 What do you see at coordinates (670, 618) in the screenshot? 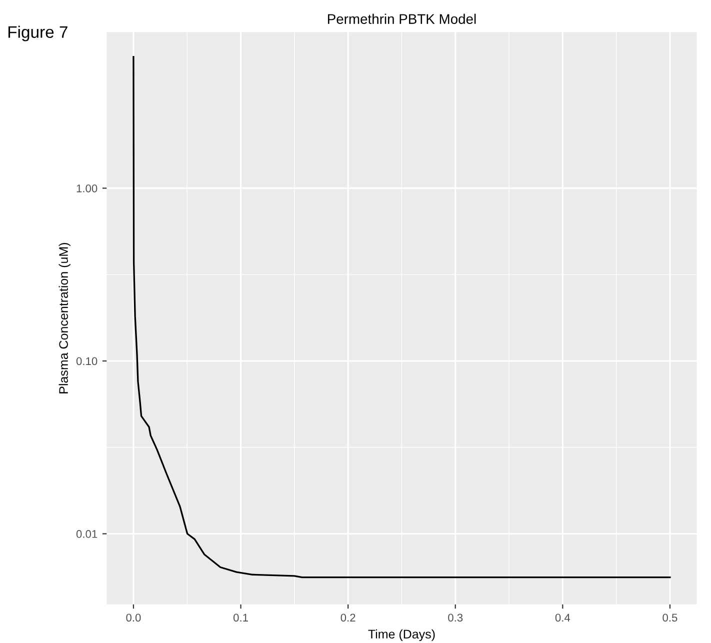
I see `x-tick-label: 0.5` at bounding box center [670, 618].